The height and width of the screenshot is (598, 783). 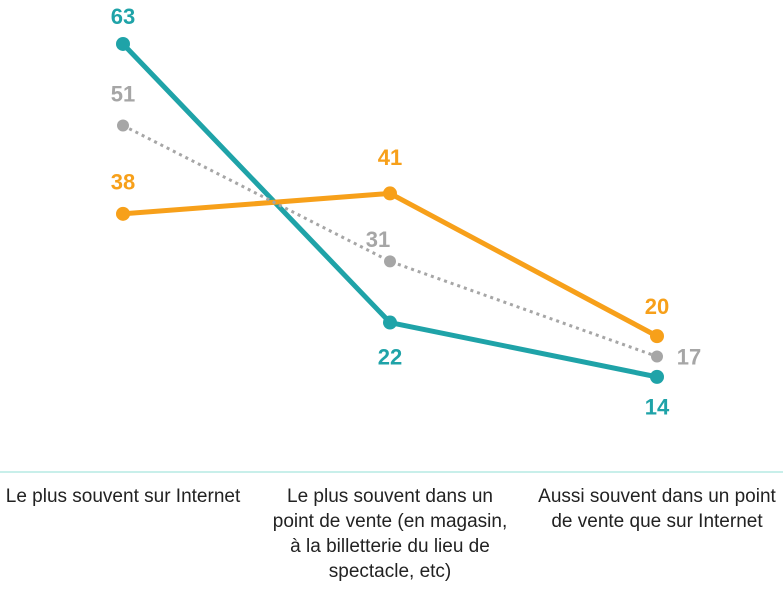 What do you see at coordinates (123, 93) in the screenshot?
I see `data-label: 51` at bounding box center [123, 93].